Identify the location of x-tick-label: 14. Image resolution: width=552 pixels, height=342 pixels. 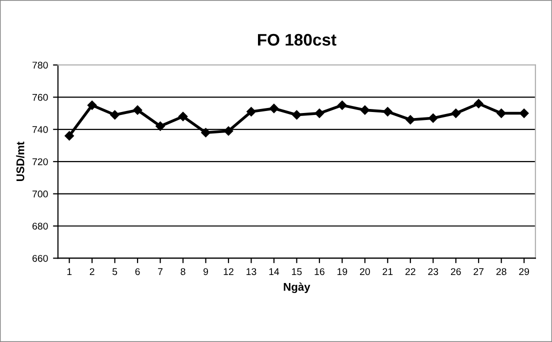
(274, 271).